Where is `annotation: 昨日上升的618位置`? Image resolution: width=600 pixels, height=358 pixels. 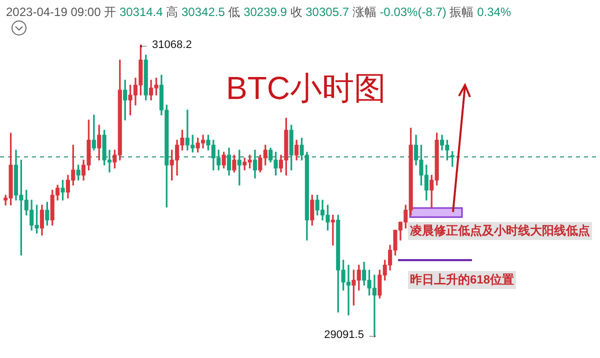 annotation: 昨日上升的618位置 is located at coordinates (462, 279).